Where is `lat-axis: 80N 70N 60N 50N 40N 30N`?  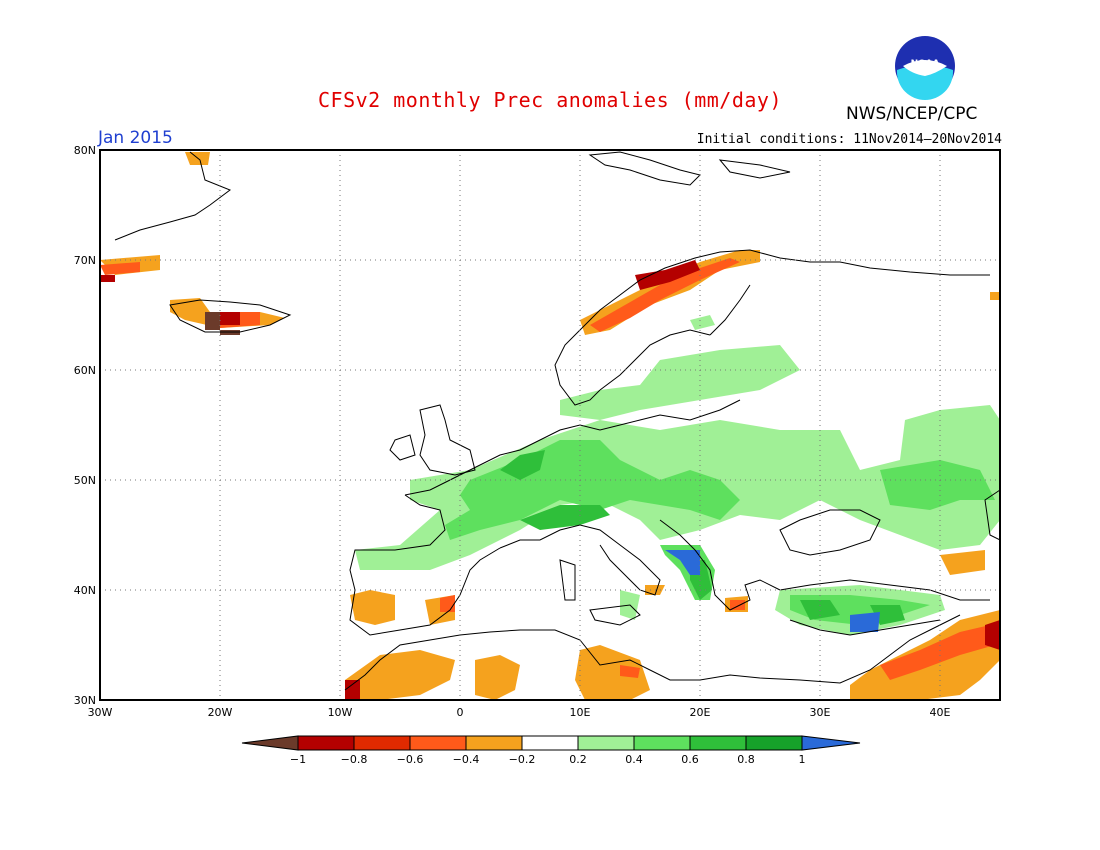
lat-axis: 80N 70N 60N 50N 40N 30N is located at coordinates (85, 425).